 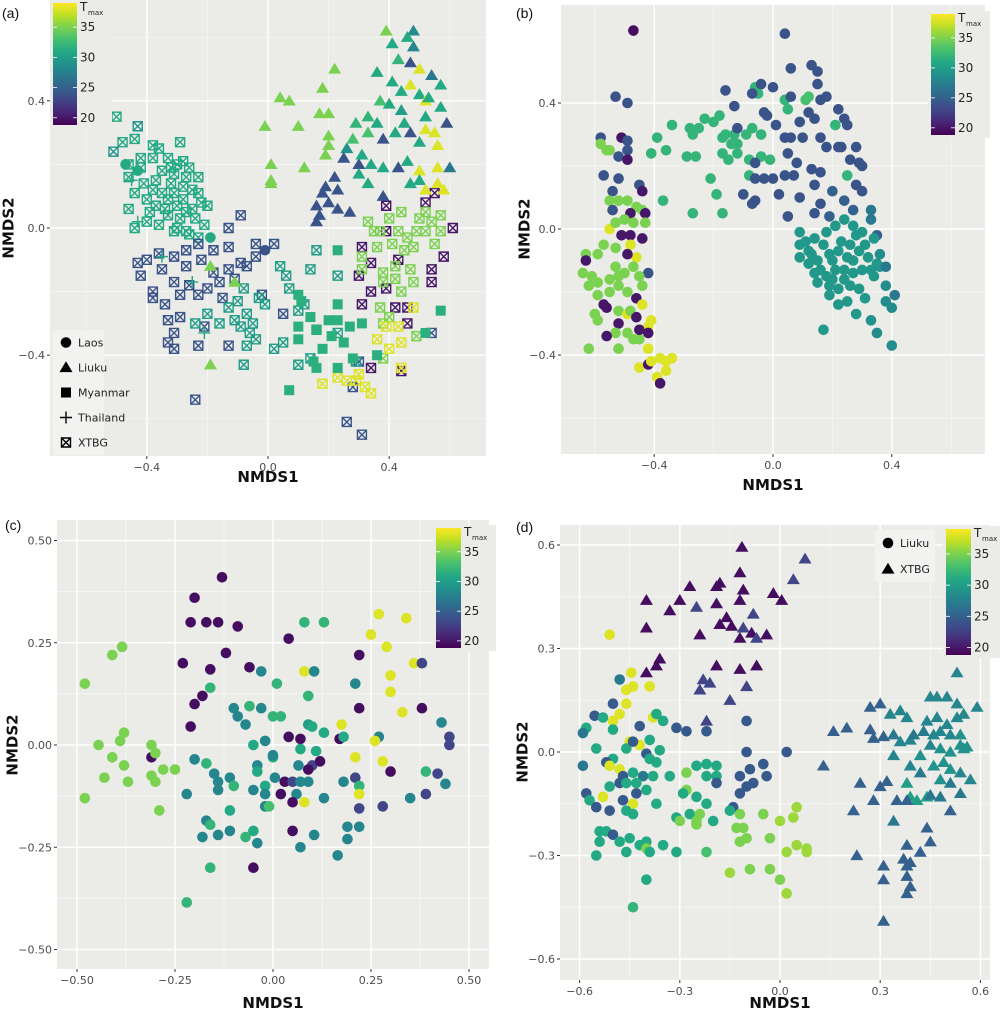 I want to click on legend-key-boxed-x, so click(x=66, y=442).